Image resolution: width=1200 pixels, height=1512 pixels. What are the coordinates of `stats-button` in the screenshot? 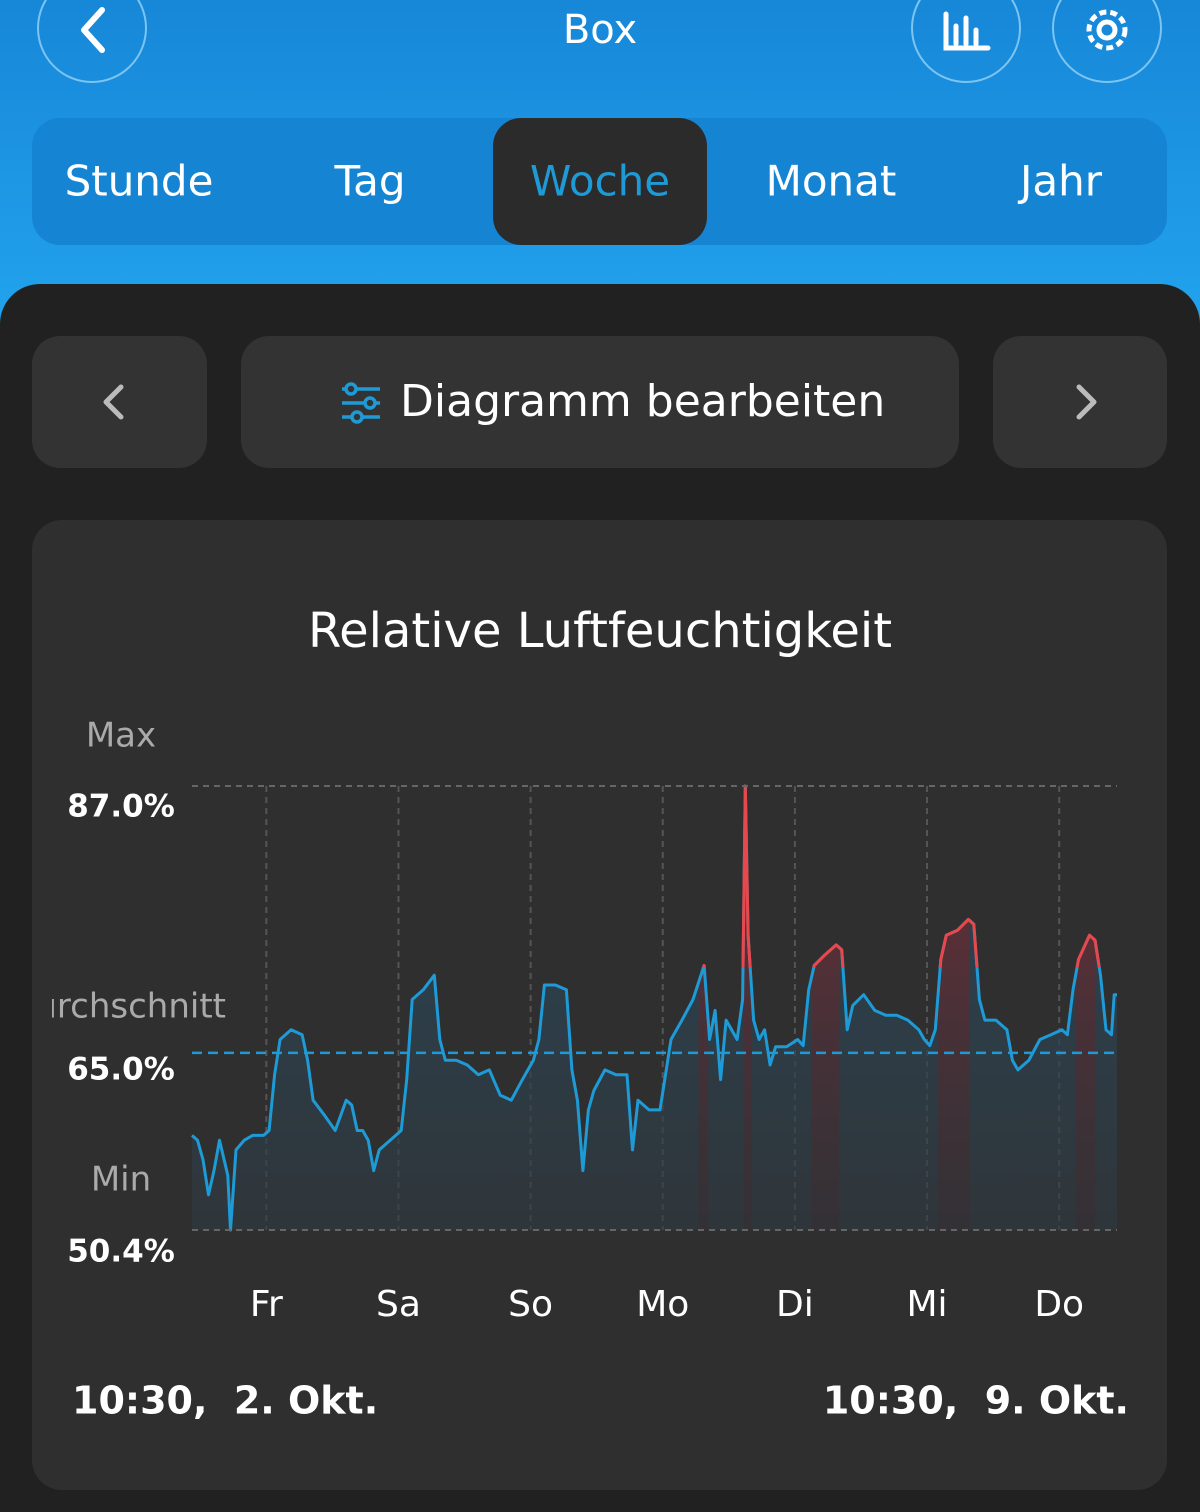 It's located at (966, 41).